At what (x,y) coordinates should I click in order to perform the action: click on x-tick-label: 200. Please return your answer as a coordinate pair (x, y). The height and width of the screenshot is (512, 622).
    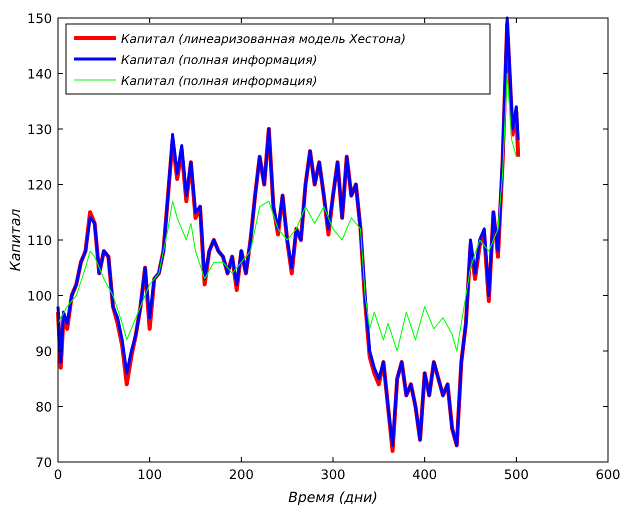
    Looking at the image, I should click on (241, 475).